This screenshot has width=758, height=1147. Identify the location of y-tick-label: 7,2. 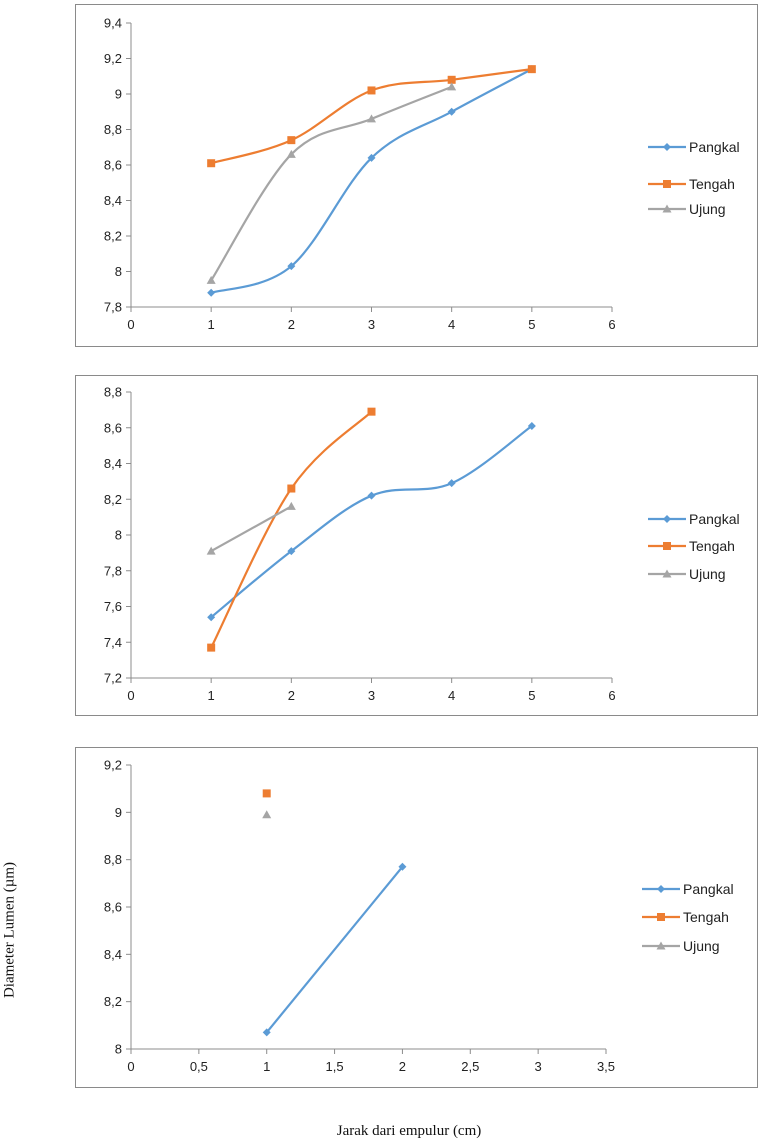
(113, 678).